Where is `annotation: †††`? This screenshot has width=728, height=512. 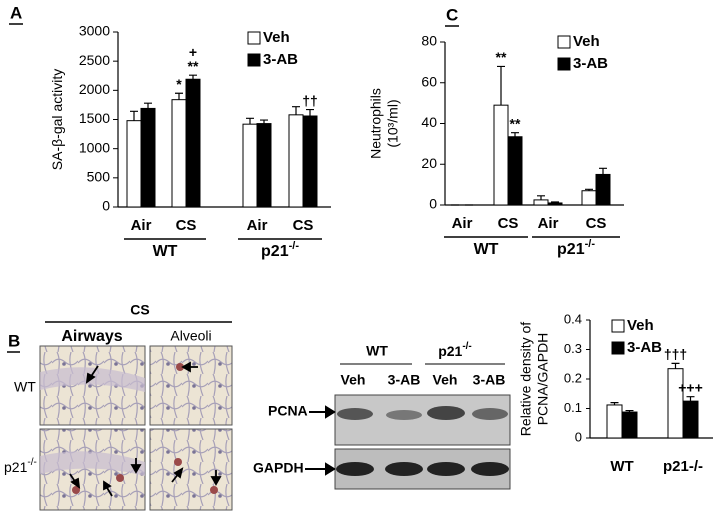 annotation: ††† is located at coordinates (675, 354).